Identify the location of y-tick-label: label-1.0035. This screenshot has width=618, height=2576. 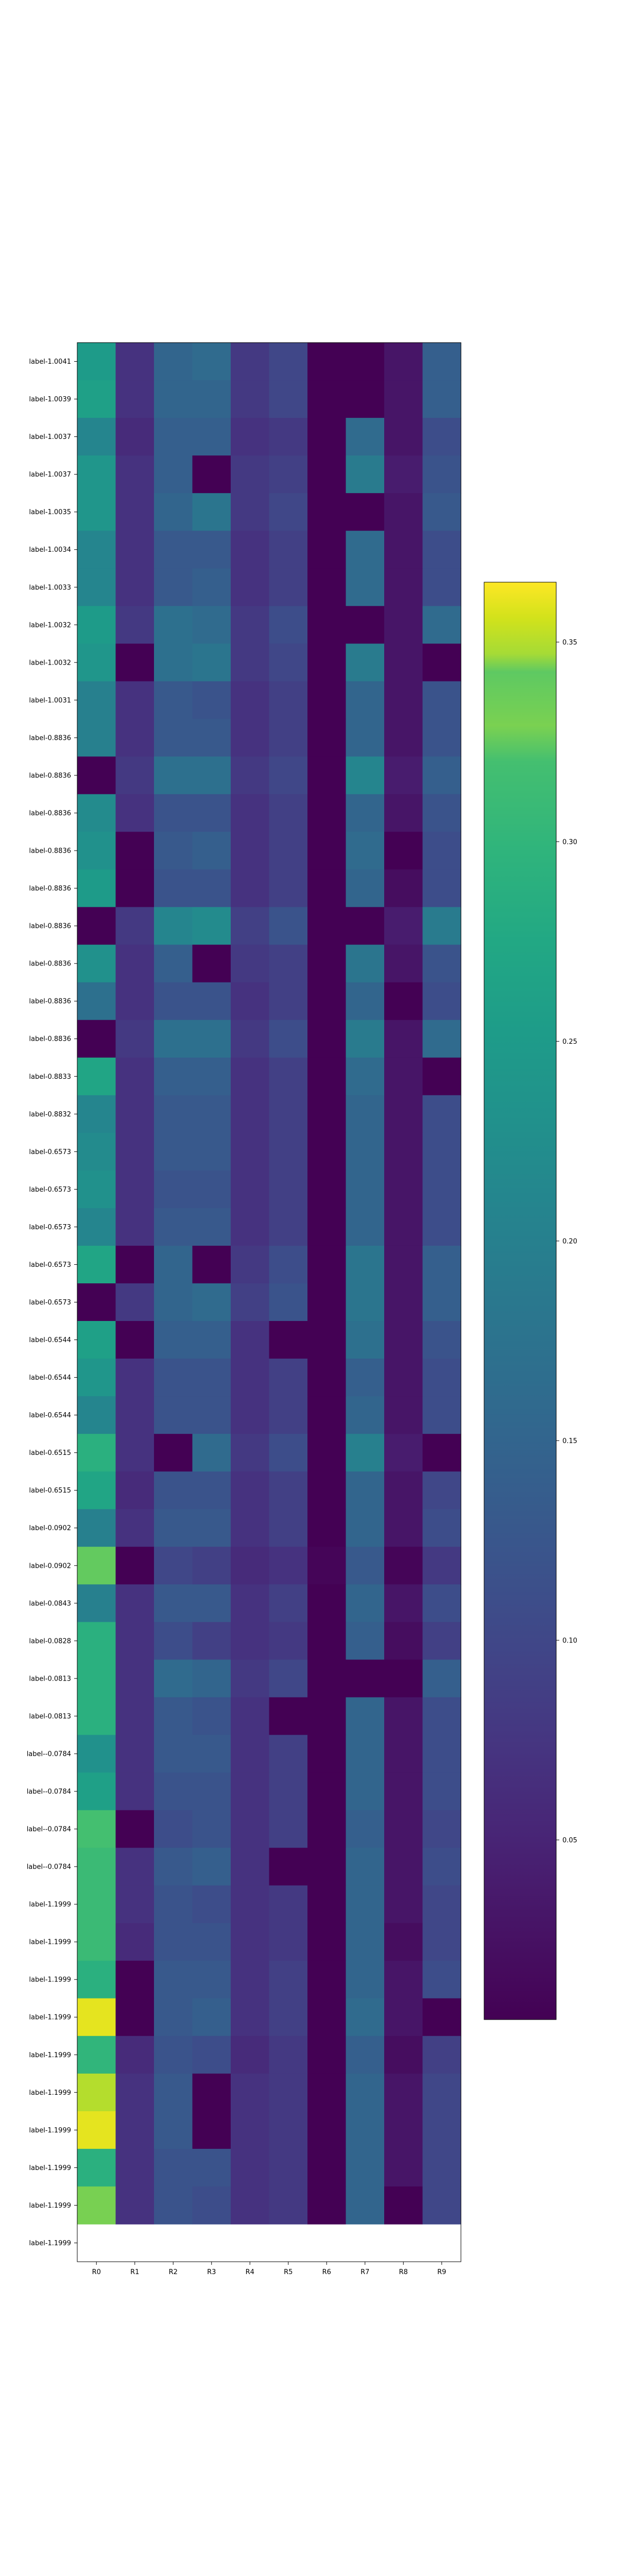
(50, 512).